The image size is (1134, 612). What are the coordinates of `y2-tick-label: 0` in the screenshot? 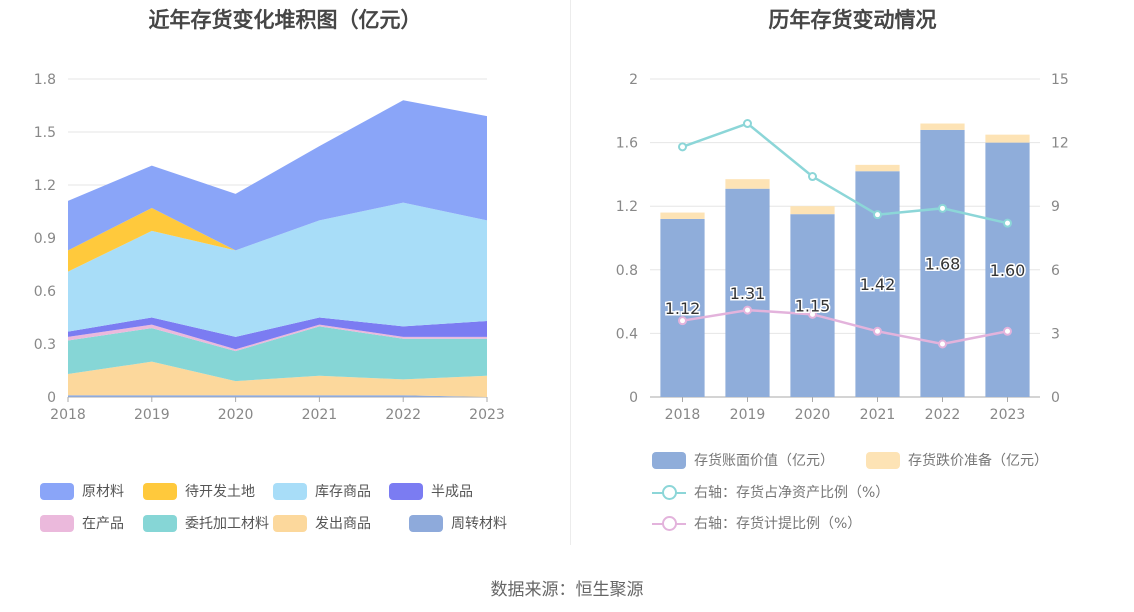 It's located at (1055, 398).